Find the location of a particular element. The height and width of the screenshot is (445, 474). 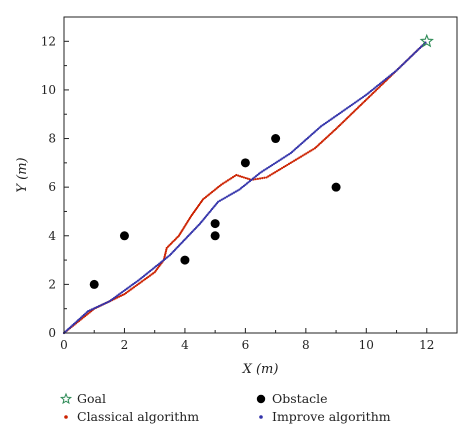

legend-star-icon is located at coordinates (66, 398).